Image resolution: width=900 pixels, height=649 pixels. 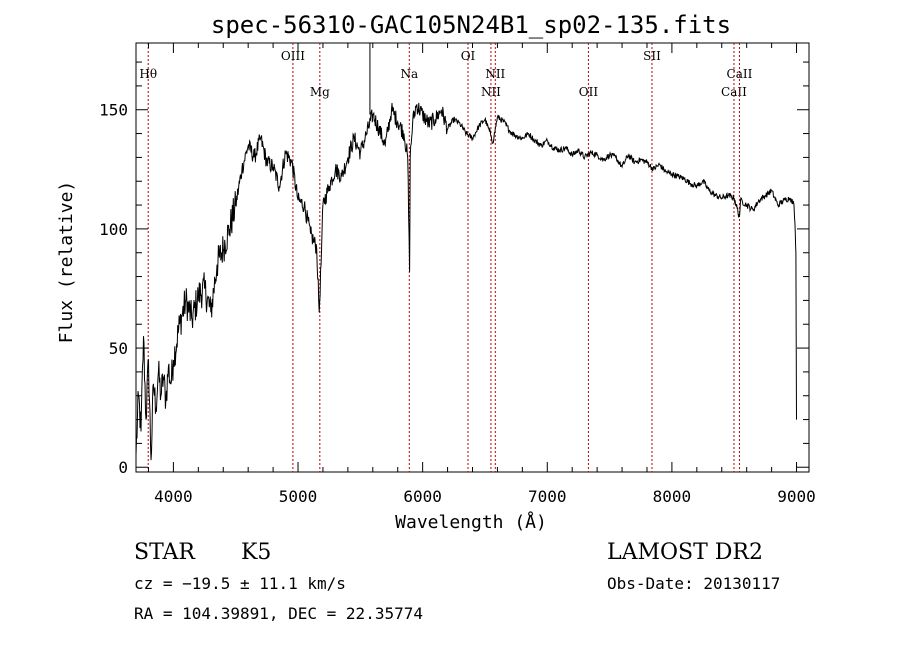 I want to click on marker-label-7: OII, so click(x=589, y=92).